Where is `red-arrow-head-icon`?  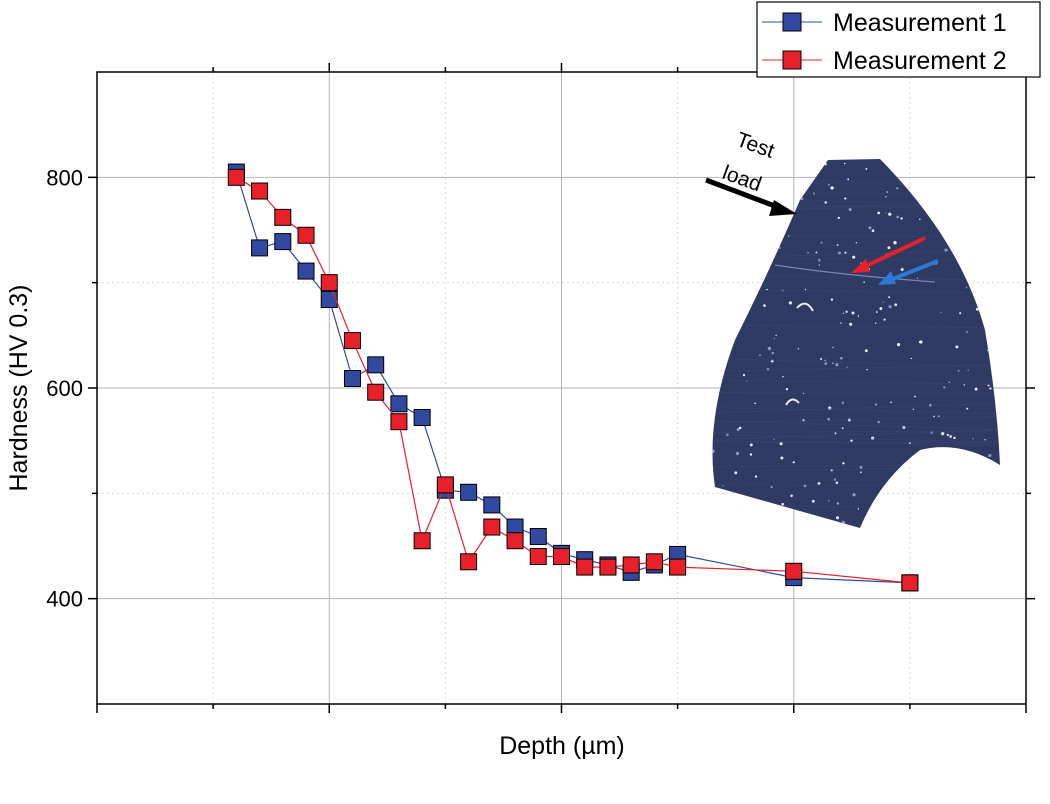
red-arrow-head-icon is located at coordinates (860, 266).